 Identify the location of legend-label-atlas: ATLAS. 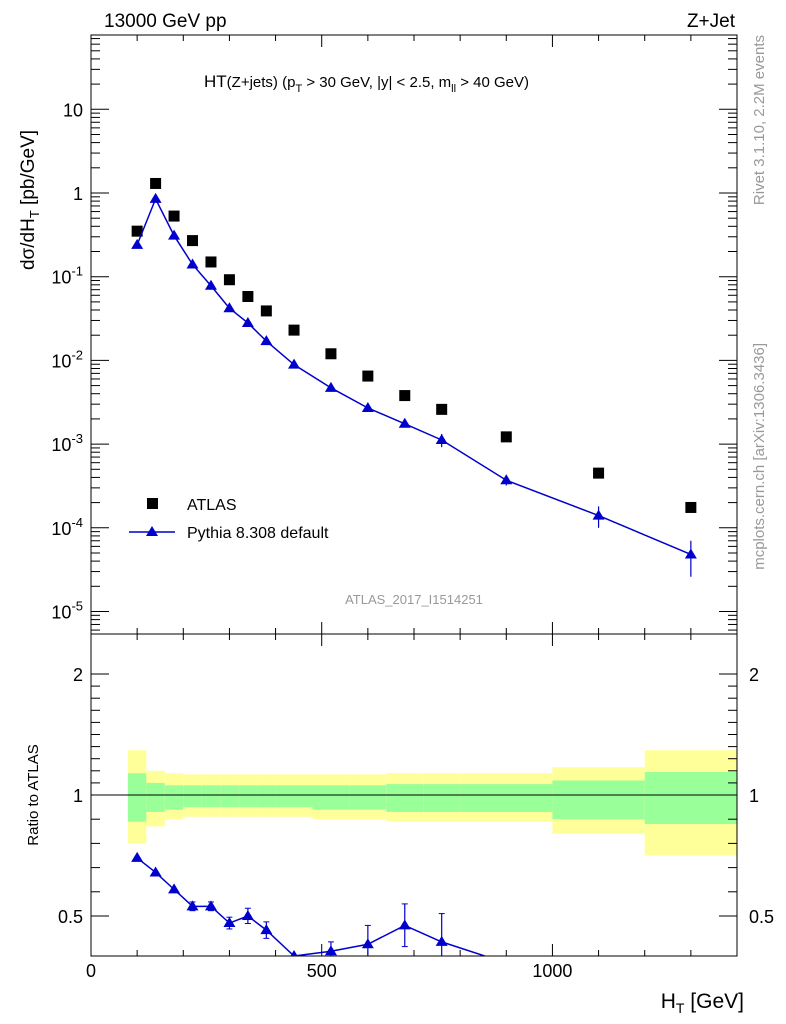
(212, 505).